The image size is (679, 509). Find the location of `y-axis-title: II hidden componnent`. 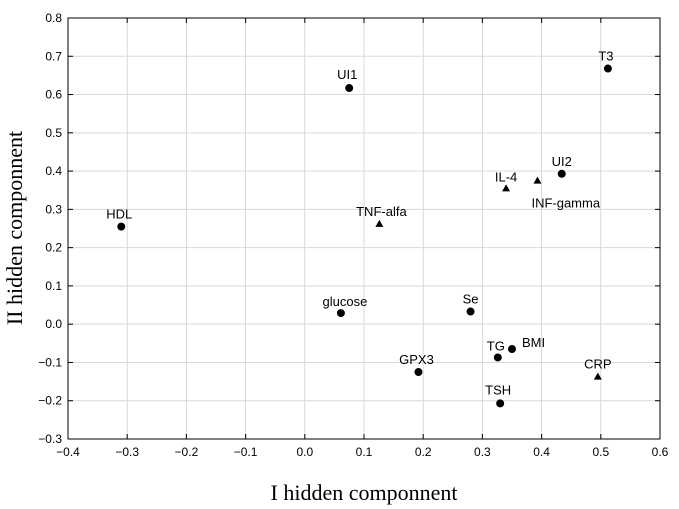

y-axis-title: II hidden componnent is located at coordinates (14, 228).